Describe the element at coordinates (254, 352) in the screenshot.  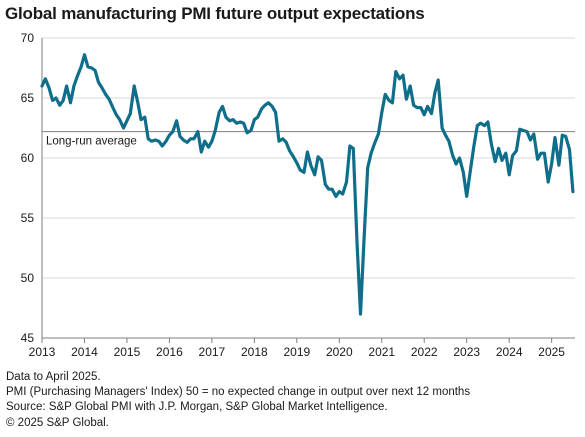
I see `x-tick-label: 2018` at that location.